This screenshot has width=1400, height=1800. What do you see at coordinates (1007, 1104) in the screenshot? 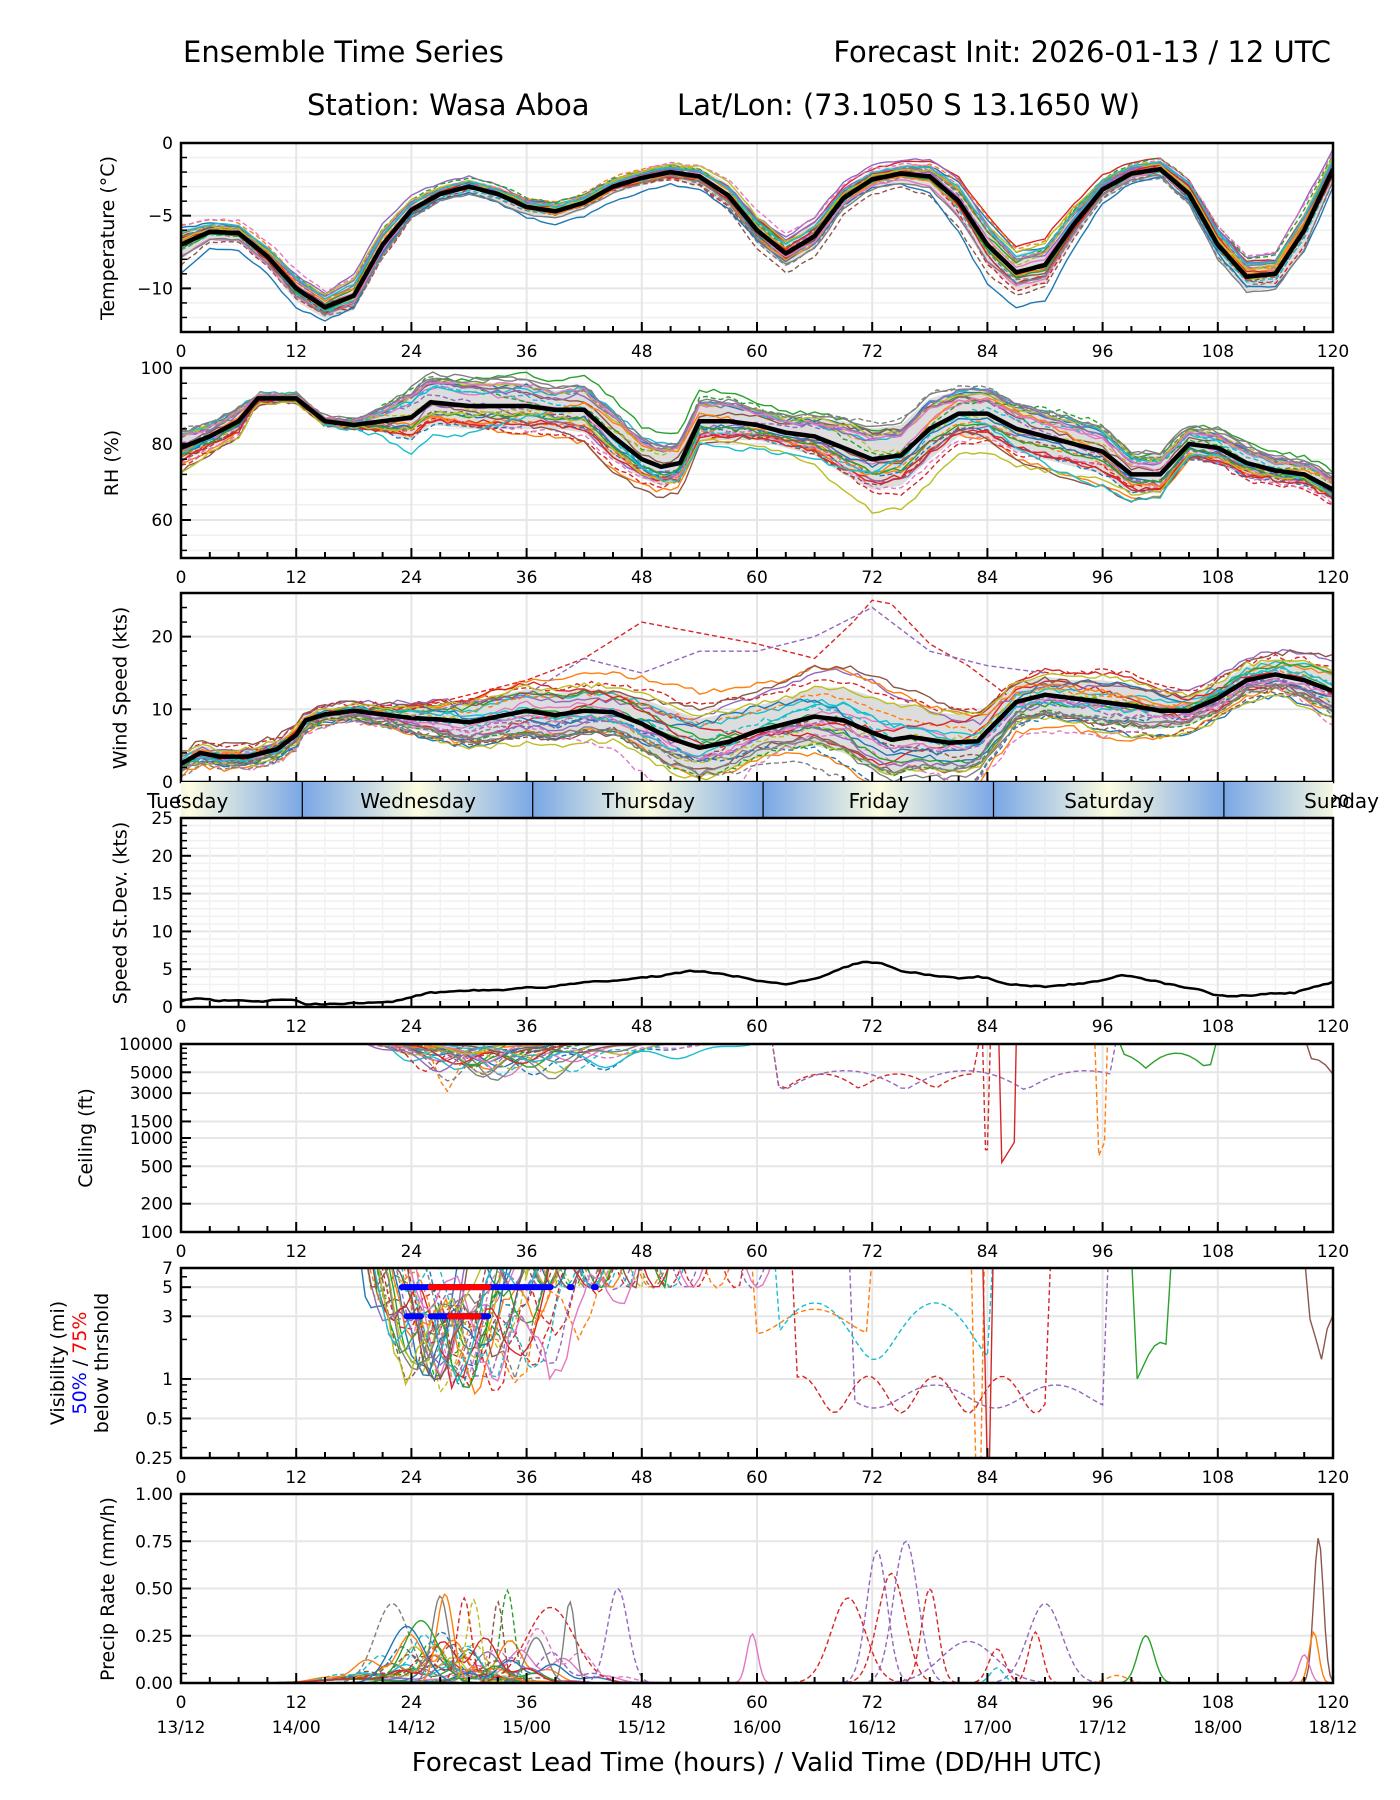
I see `ceiling-dip-line` at bounding box center [1007, 1104].